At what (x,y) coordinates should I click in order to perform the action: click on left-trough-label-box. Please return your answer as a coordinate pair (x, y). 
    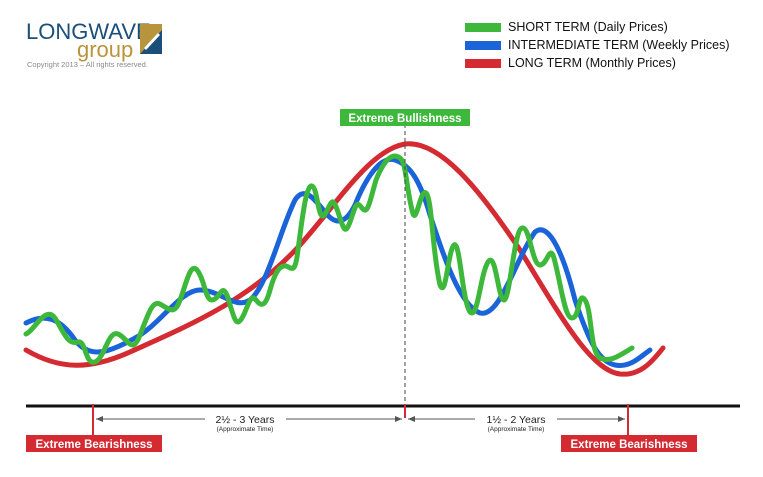
    Looking at the image, I should click on (94, 443).